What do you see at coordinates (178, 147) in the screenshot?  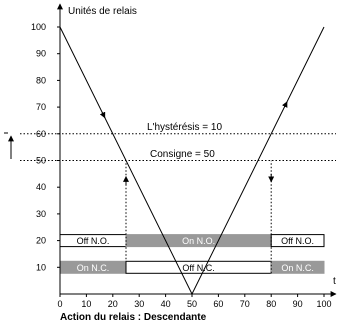 I see `reference-lines` at bounding box center [178, 147].